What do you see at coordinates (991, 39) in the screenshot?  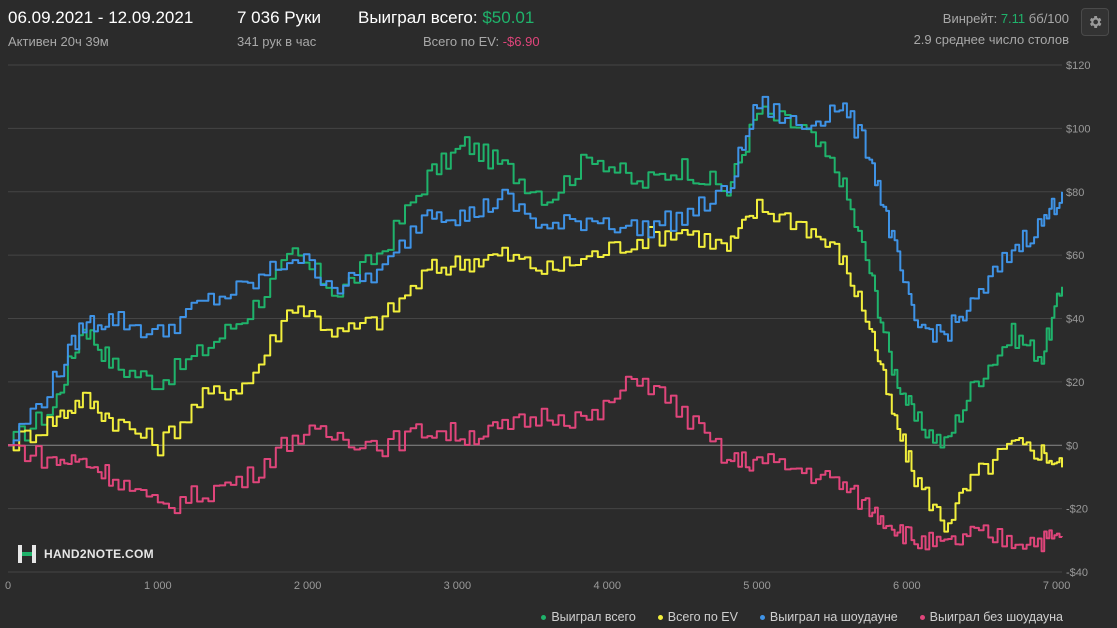 I see `avg-tables: 2.9 среднее число столов` at bounding box center [991, 39].